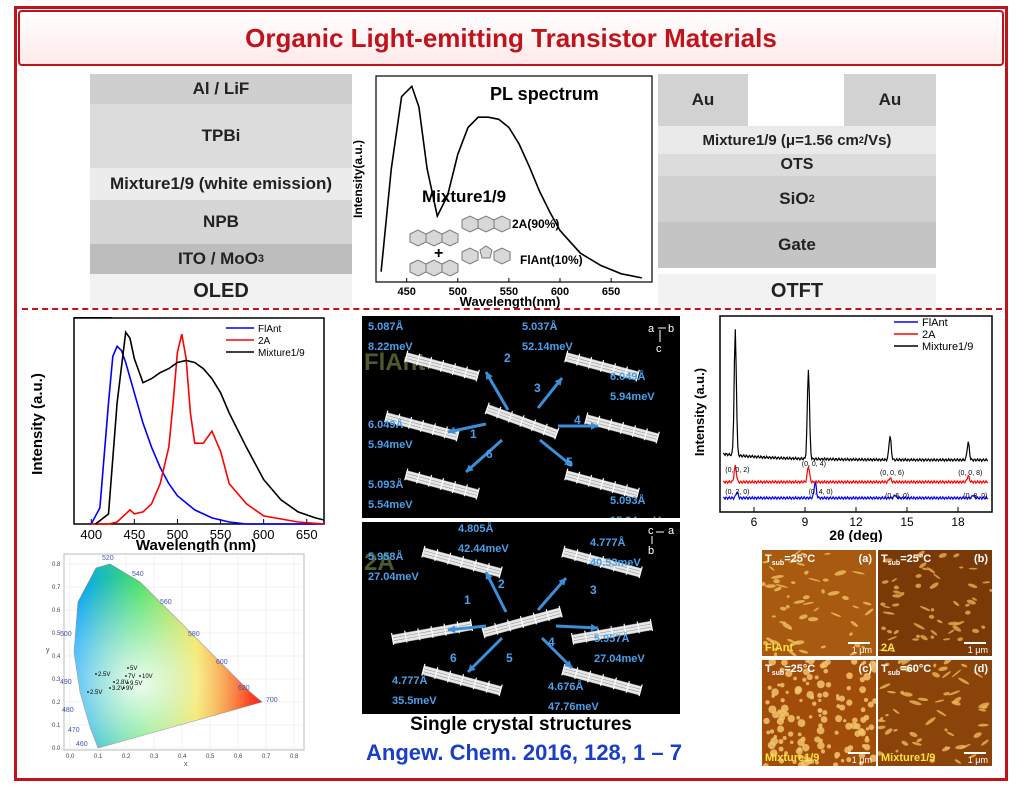 The width and height of the screenshot is (1024, 791). What do you see at coordinates (892, 473) in the screenshot?
I see `xrd-peak-label: (0, 0, 6)` at bounding box center [892, 473].